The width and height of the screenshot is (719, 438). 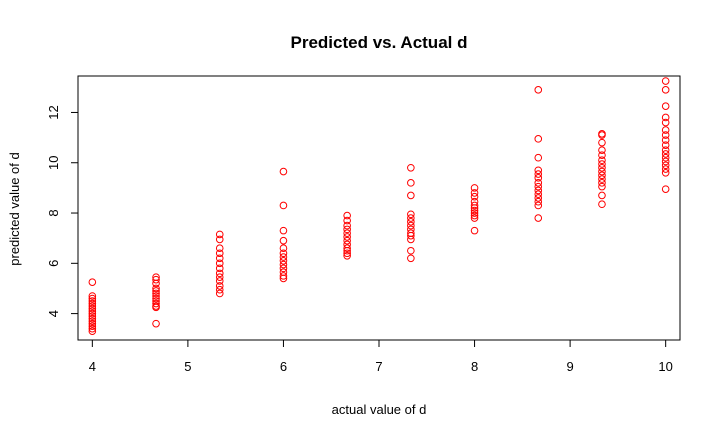 What do you see at coordinates (14, 208) in the screenshot?
I see `y-axis-label: predicted value of d` at bounding box center [14, 208].